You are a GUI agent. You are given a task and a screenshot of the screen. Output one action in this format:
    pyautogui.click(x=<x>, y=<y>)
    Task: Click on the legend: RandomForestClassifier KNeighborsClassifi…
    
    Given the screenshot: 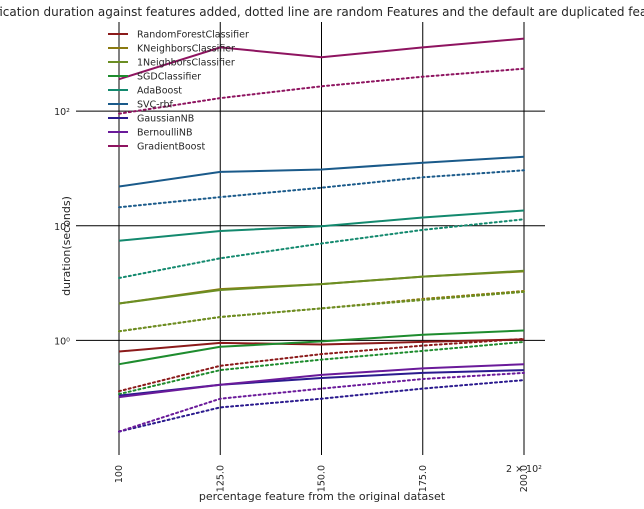 What is the action you would take?
    pyautogui.click(x=178, y=91)
    